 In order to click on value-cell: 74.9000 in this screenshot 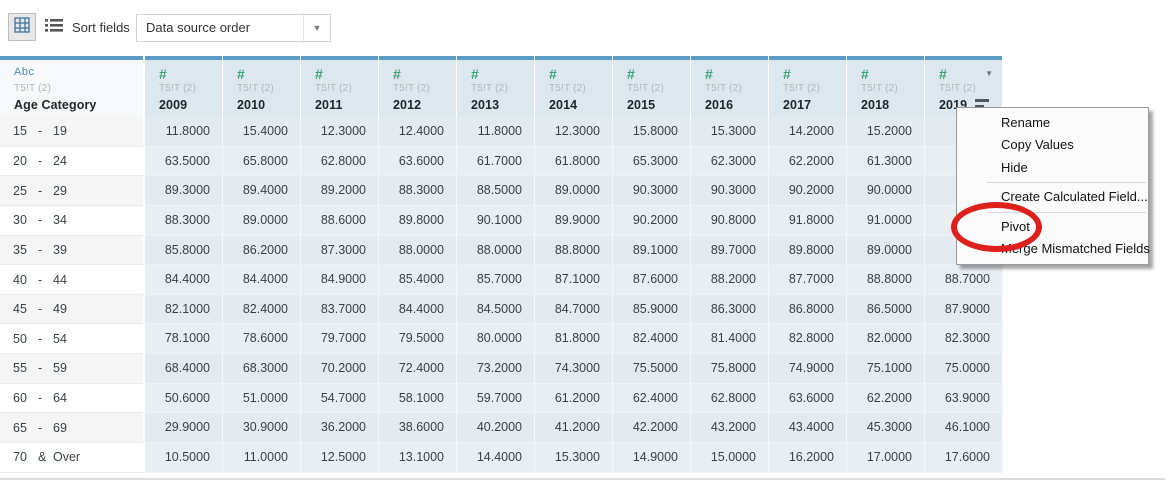, I will do `click(808, 369)`.